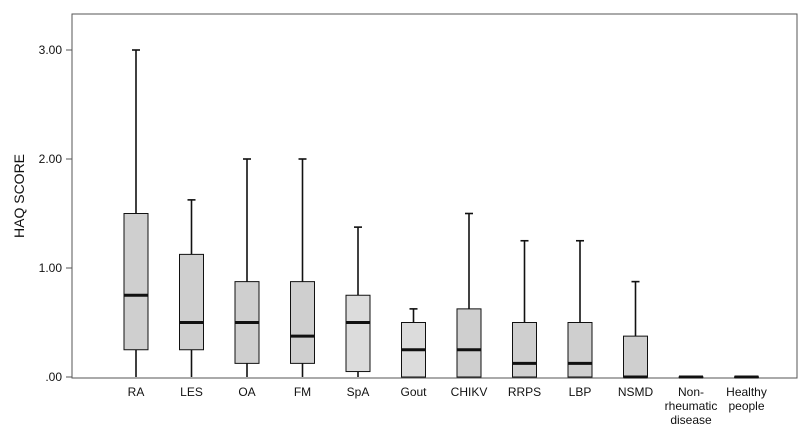  Describe the element at coordinates (746, 392) in the screenshot. I see `x-tick-label-line: Healthy` at that location.